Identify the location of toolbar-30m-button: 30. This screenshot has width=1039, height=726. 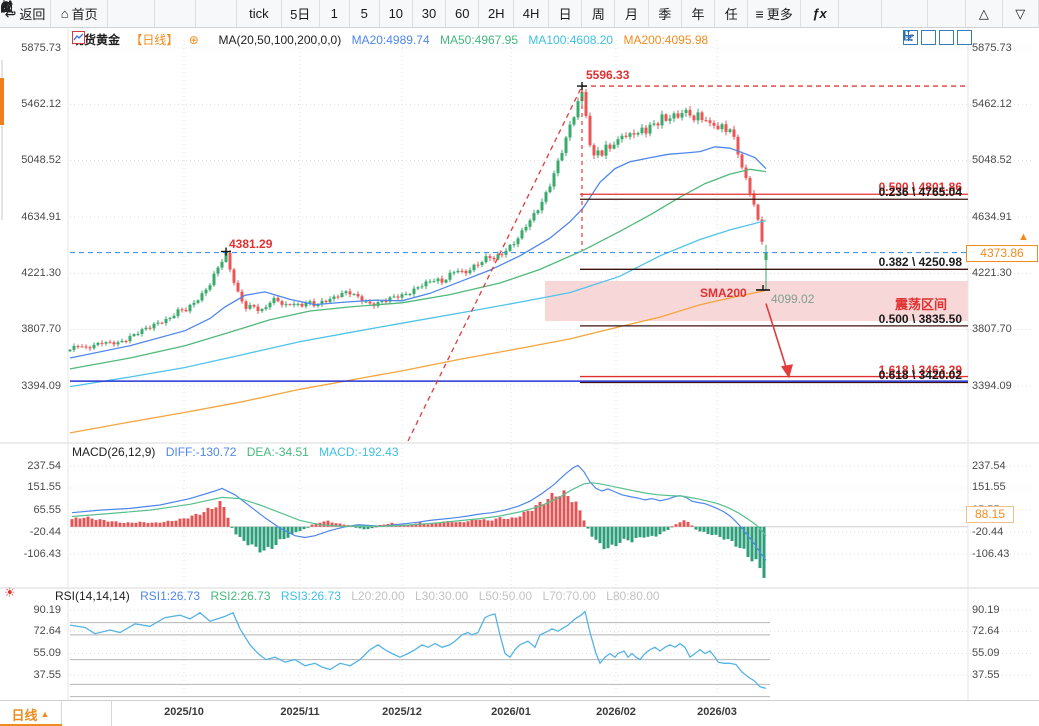
(430, 13).